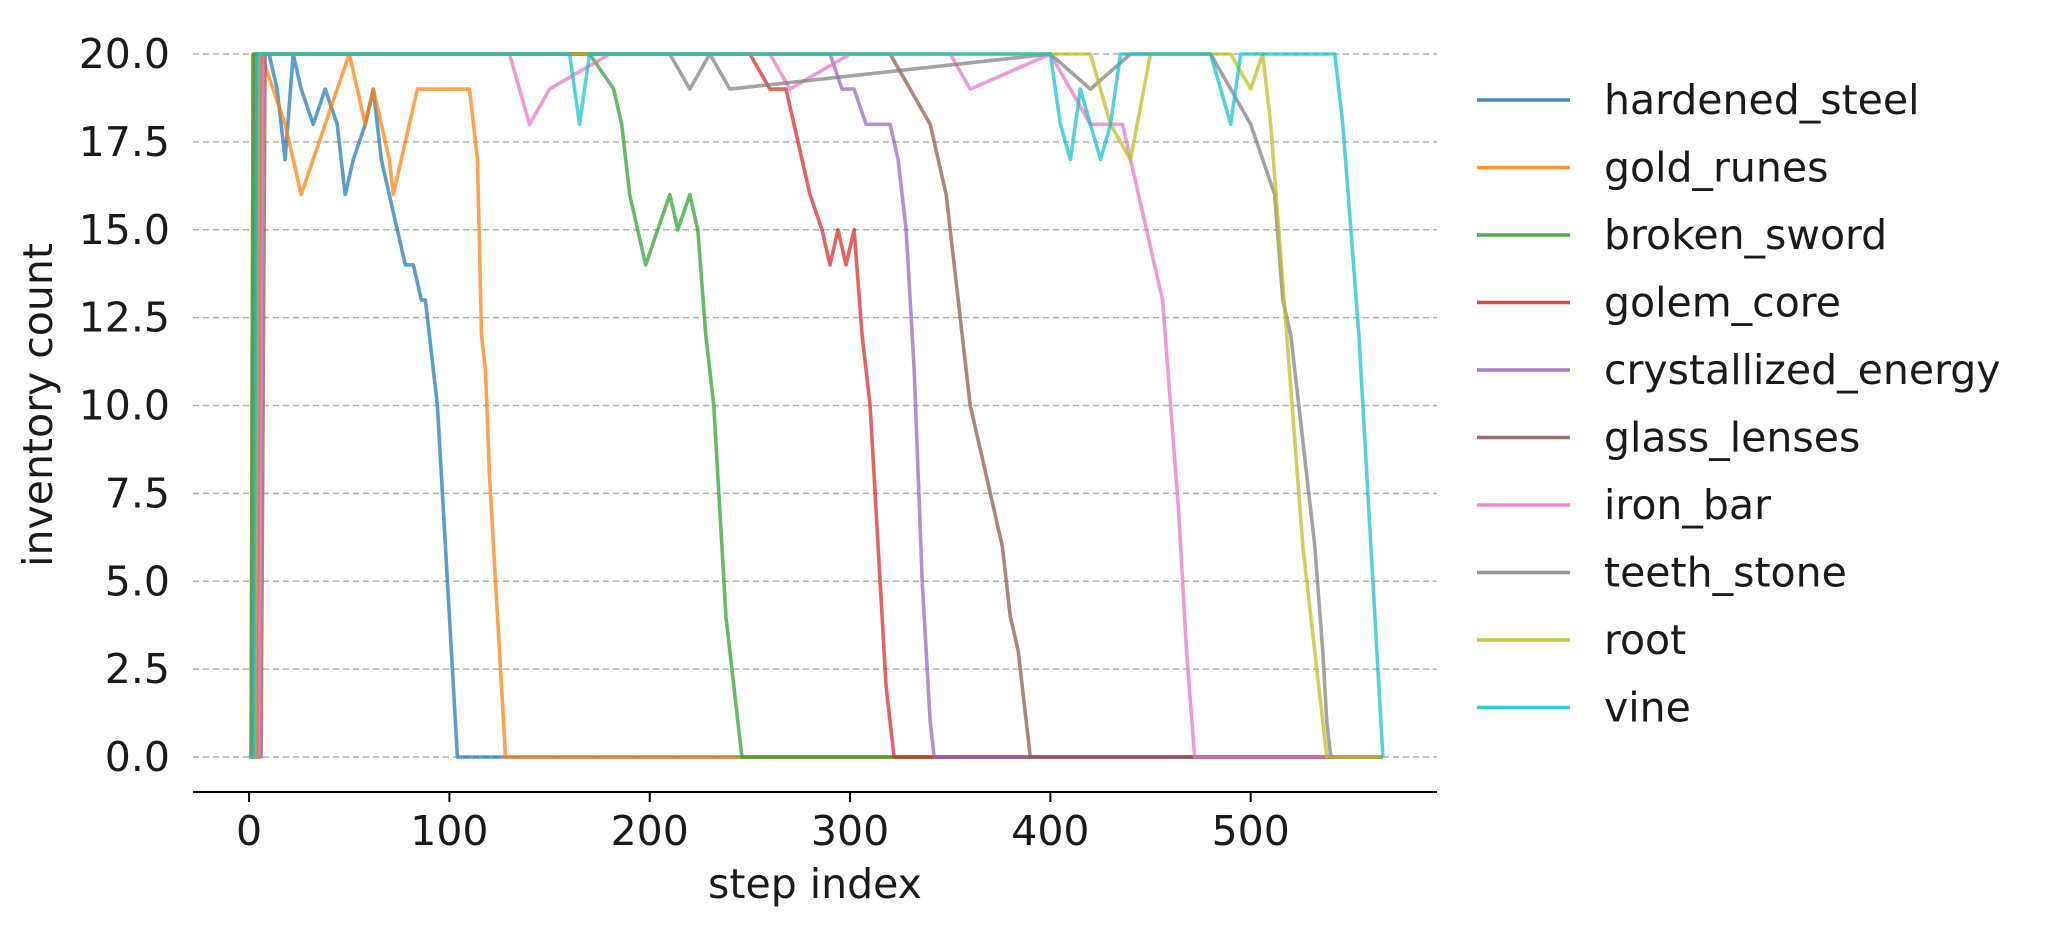  Describe the element at coordinates (38, 405) in the screenshot. I see `y-axis-label: inventory count` at that location.